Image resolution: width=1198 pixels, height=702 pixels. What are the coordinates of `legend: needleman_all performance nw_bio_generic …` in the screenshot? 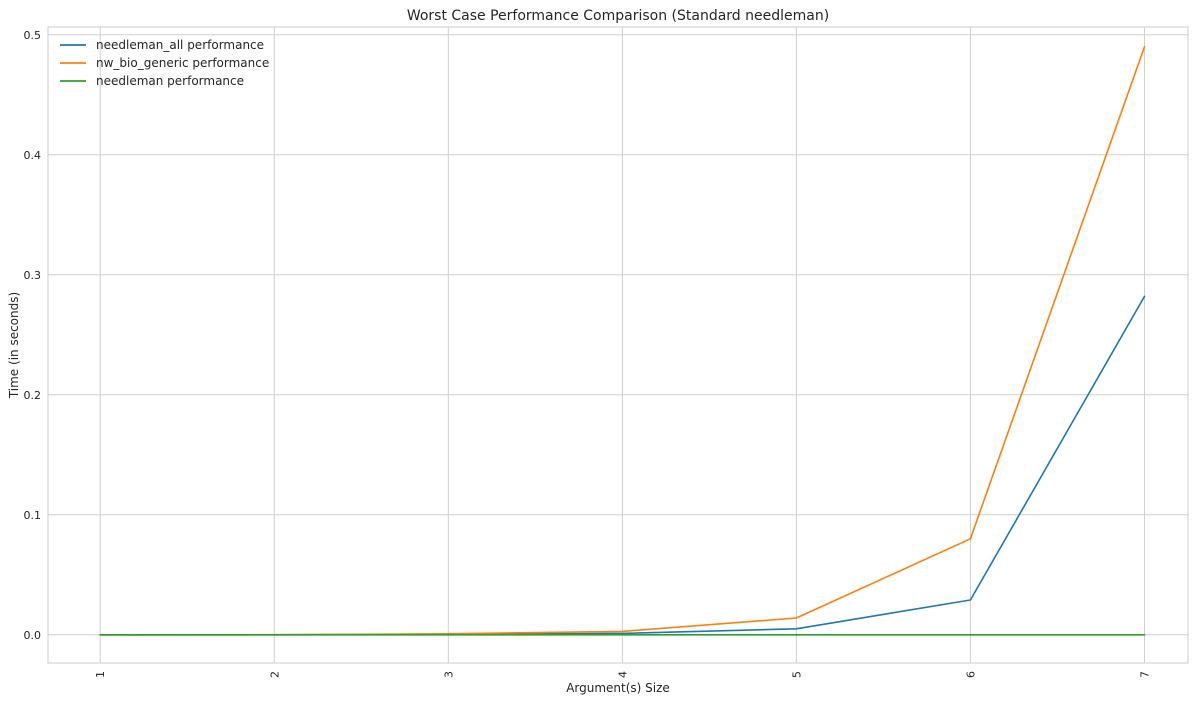 It's located at (164, 63).